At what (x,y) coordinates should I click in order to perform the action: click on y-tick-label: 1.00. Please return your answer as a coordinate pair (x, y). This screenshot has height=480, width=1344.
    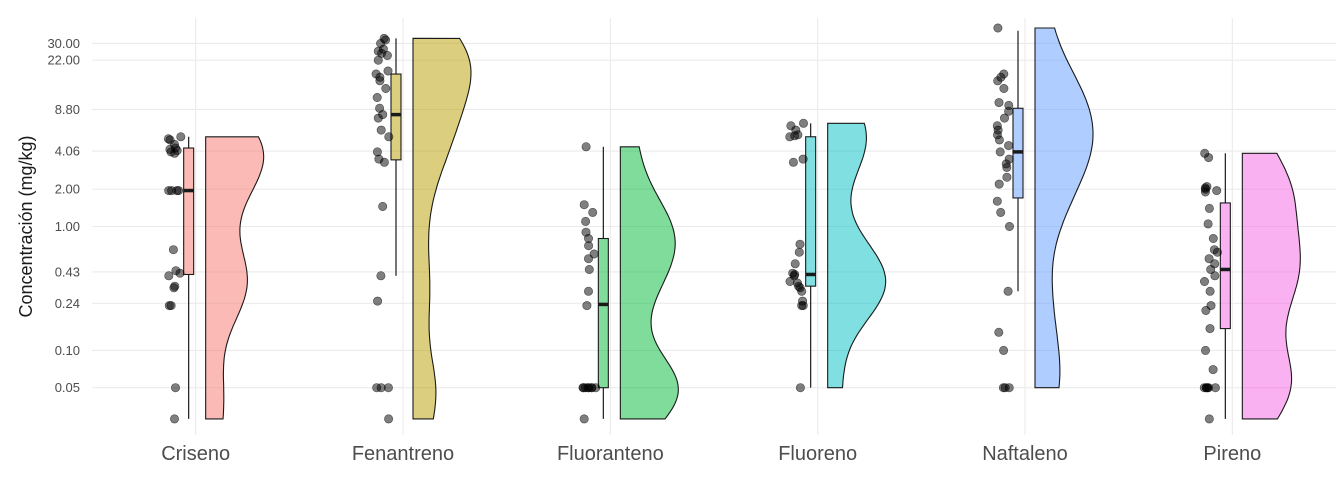
    Looking at the image, I should click on (67, 226).